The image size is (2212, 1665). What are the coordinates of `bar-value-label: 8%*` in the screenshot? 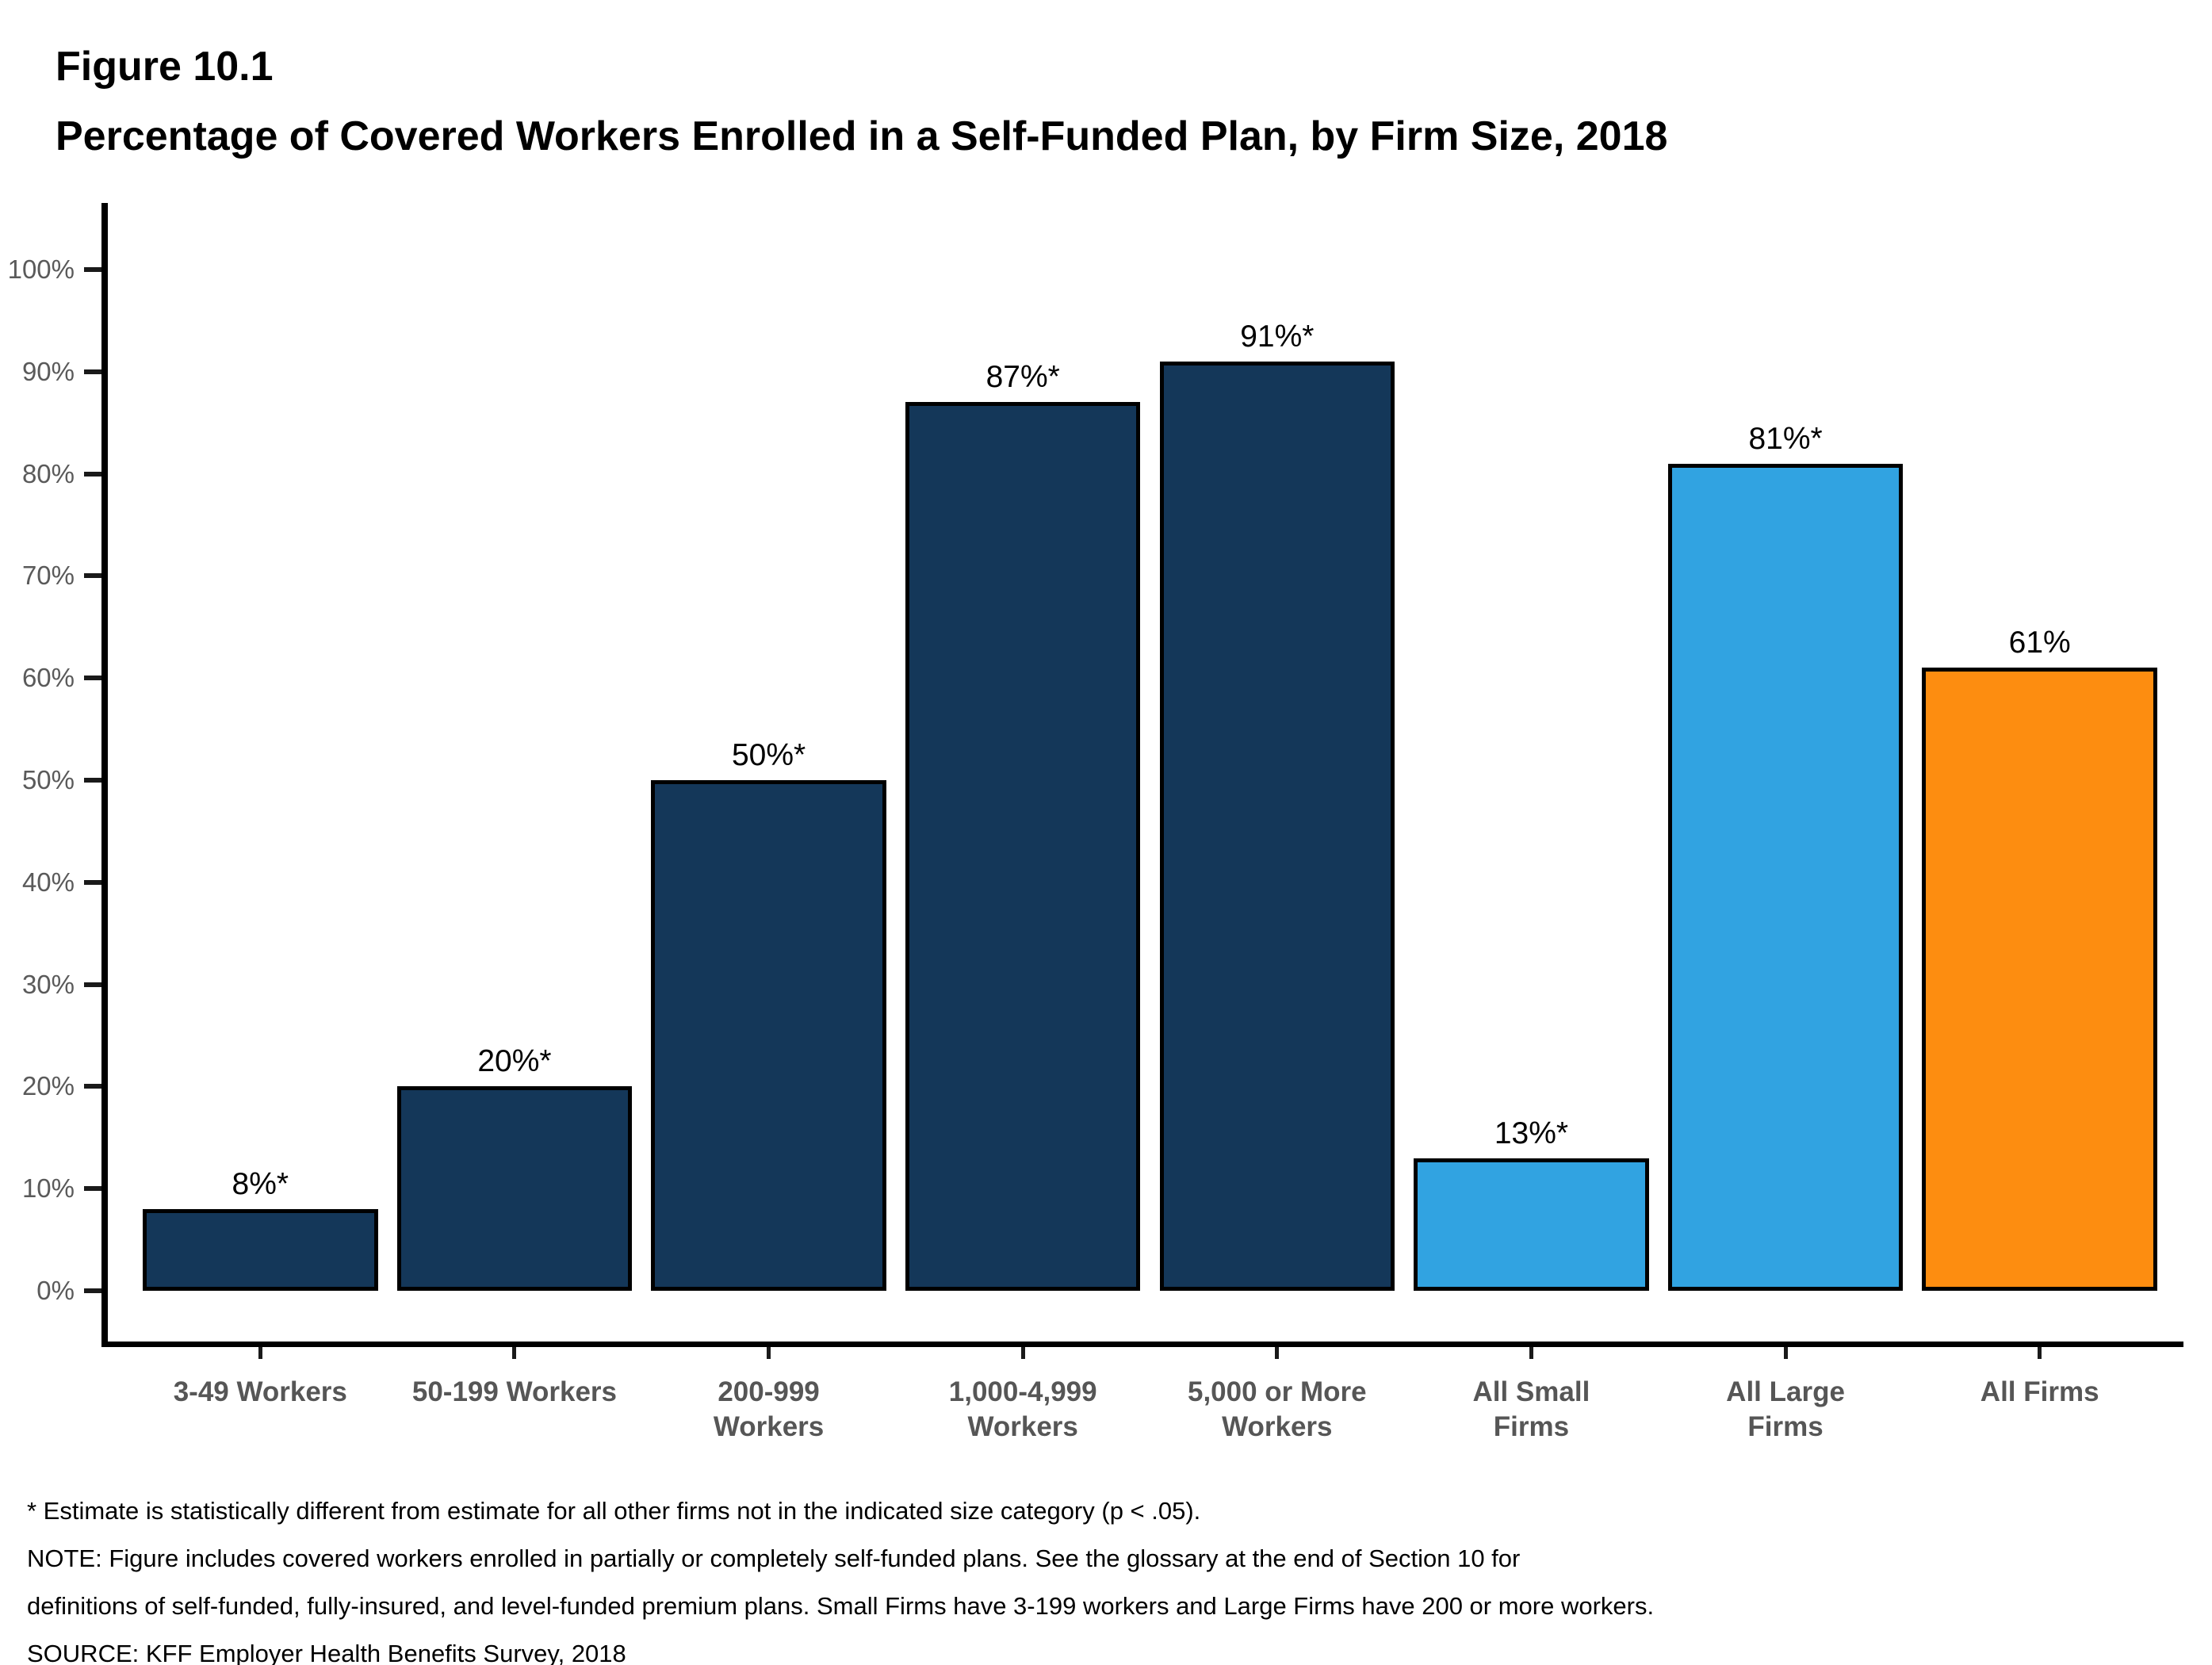 It's located at (260, 1183).